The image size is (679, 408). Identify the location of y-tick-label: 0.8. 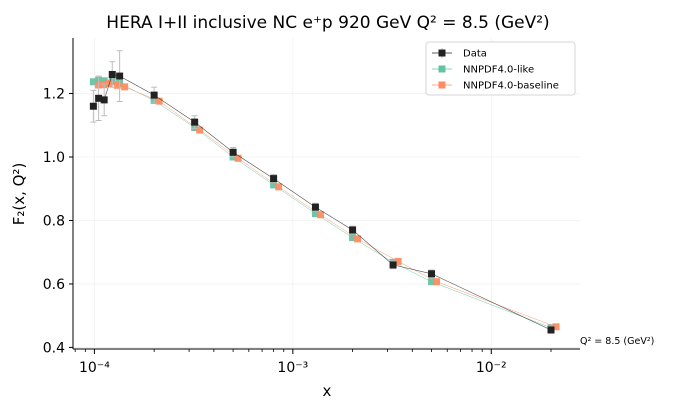
(54, 221).